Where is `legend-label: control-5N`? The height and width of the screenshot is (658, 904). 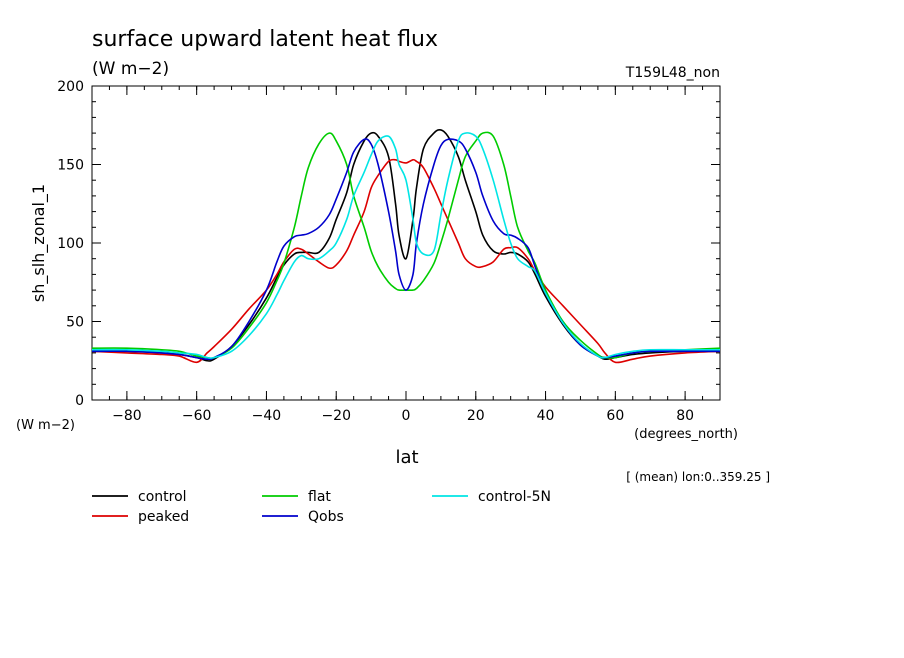 legend-label: control-5N is located at coordinates (514, 497).